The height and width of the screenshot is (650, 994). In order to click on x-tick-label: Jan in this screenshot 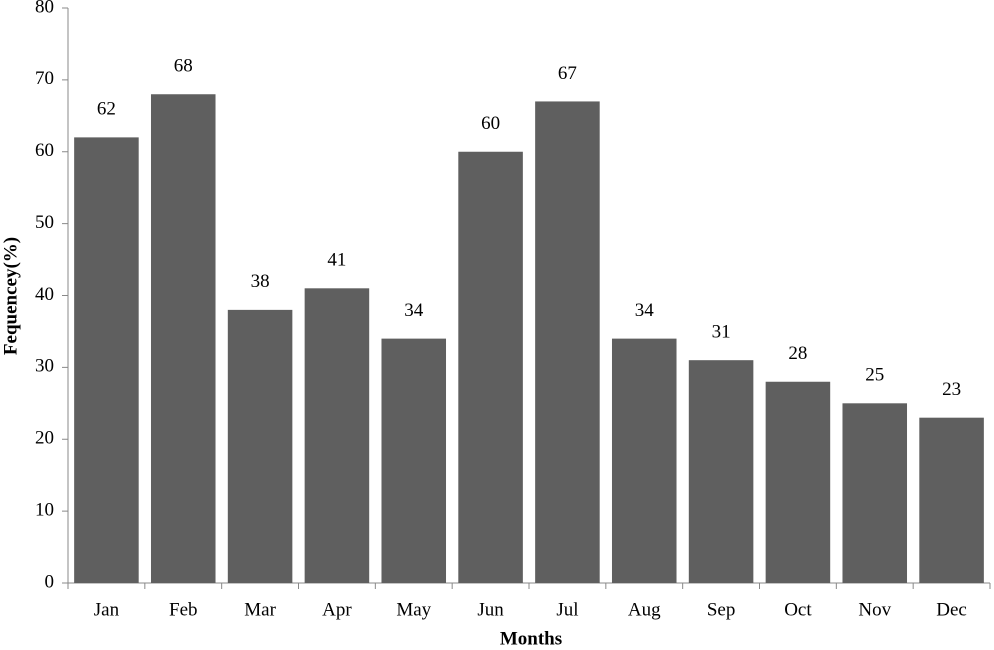, I will do `click(107, 609)`.